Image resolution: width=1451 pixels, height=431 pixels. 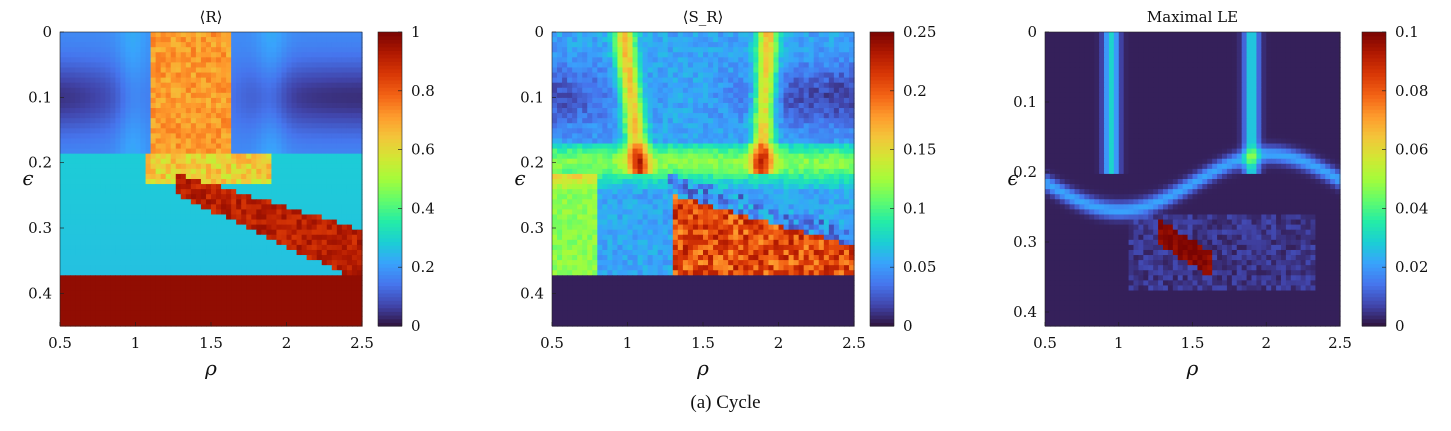 I want to click on colorbar-swatch, so click(x=390, y=59).